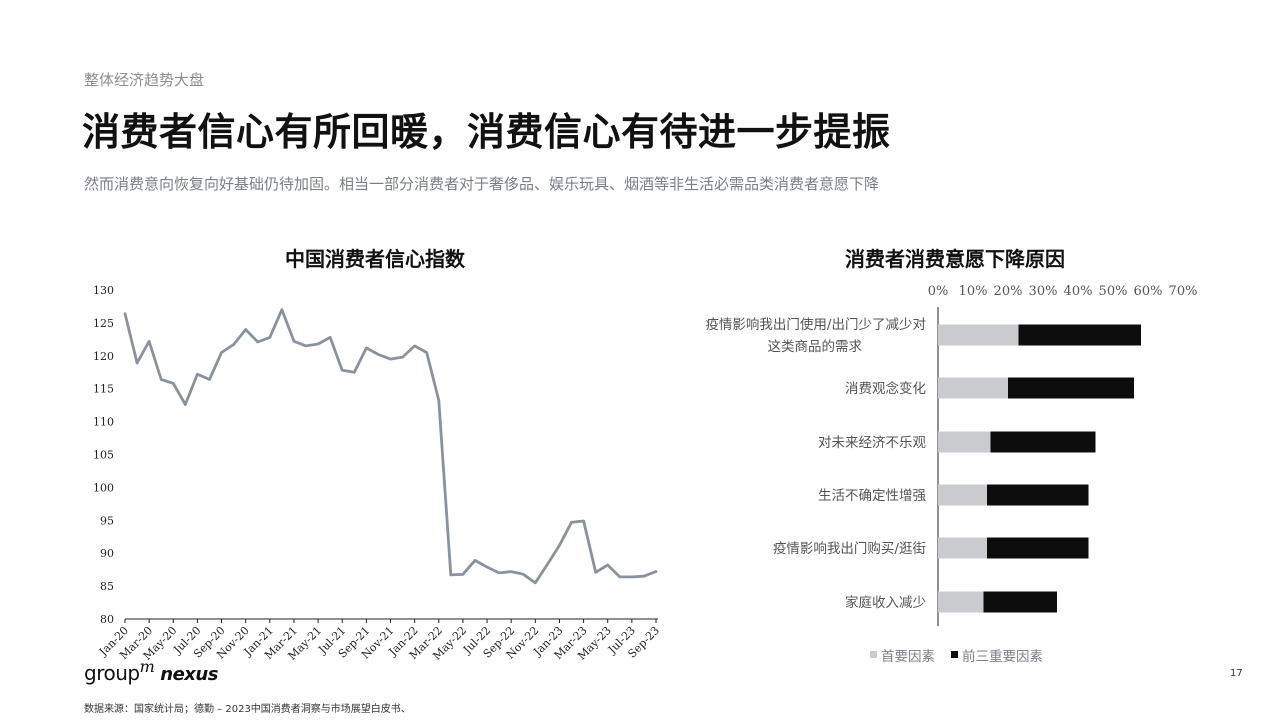 This screenshot has height=720, width=1280. I want to click on page-number: 17, so click(1236, 673).